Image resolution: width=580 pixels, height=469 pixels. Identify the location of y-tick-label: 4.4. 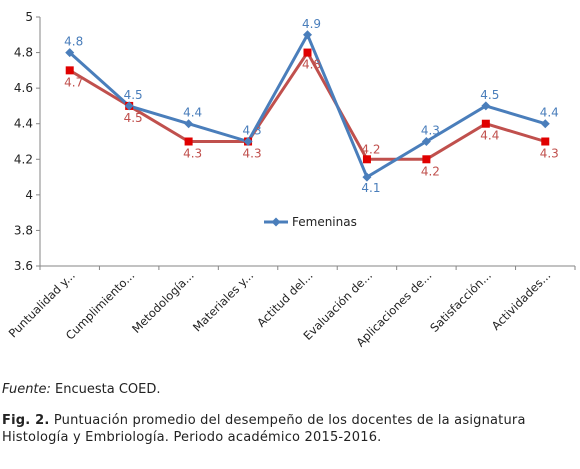
(23, 124).